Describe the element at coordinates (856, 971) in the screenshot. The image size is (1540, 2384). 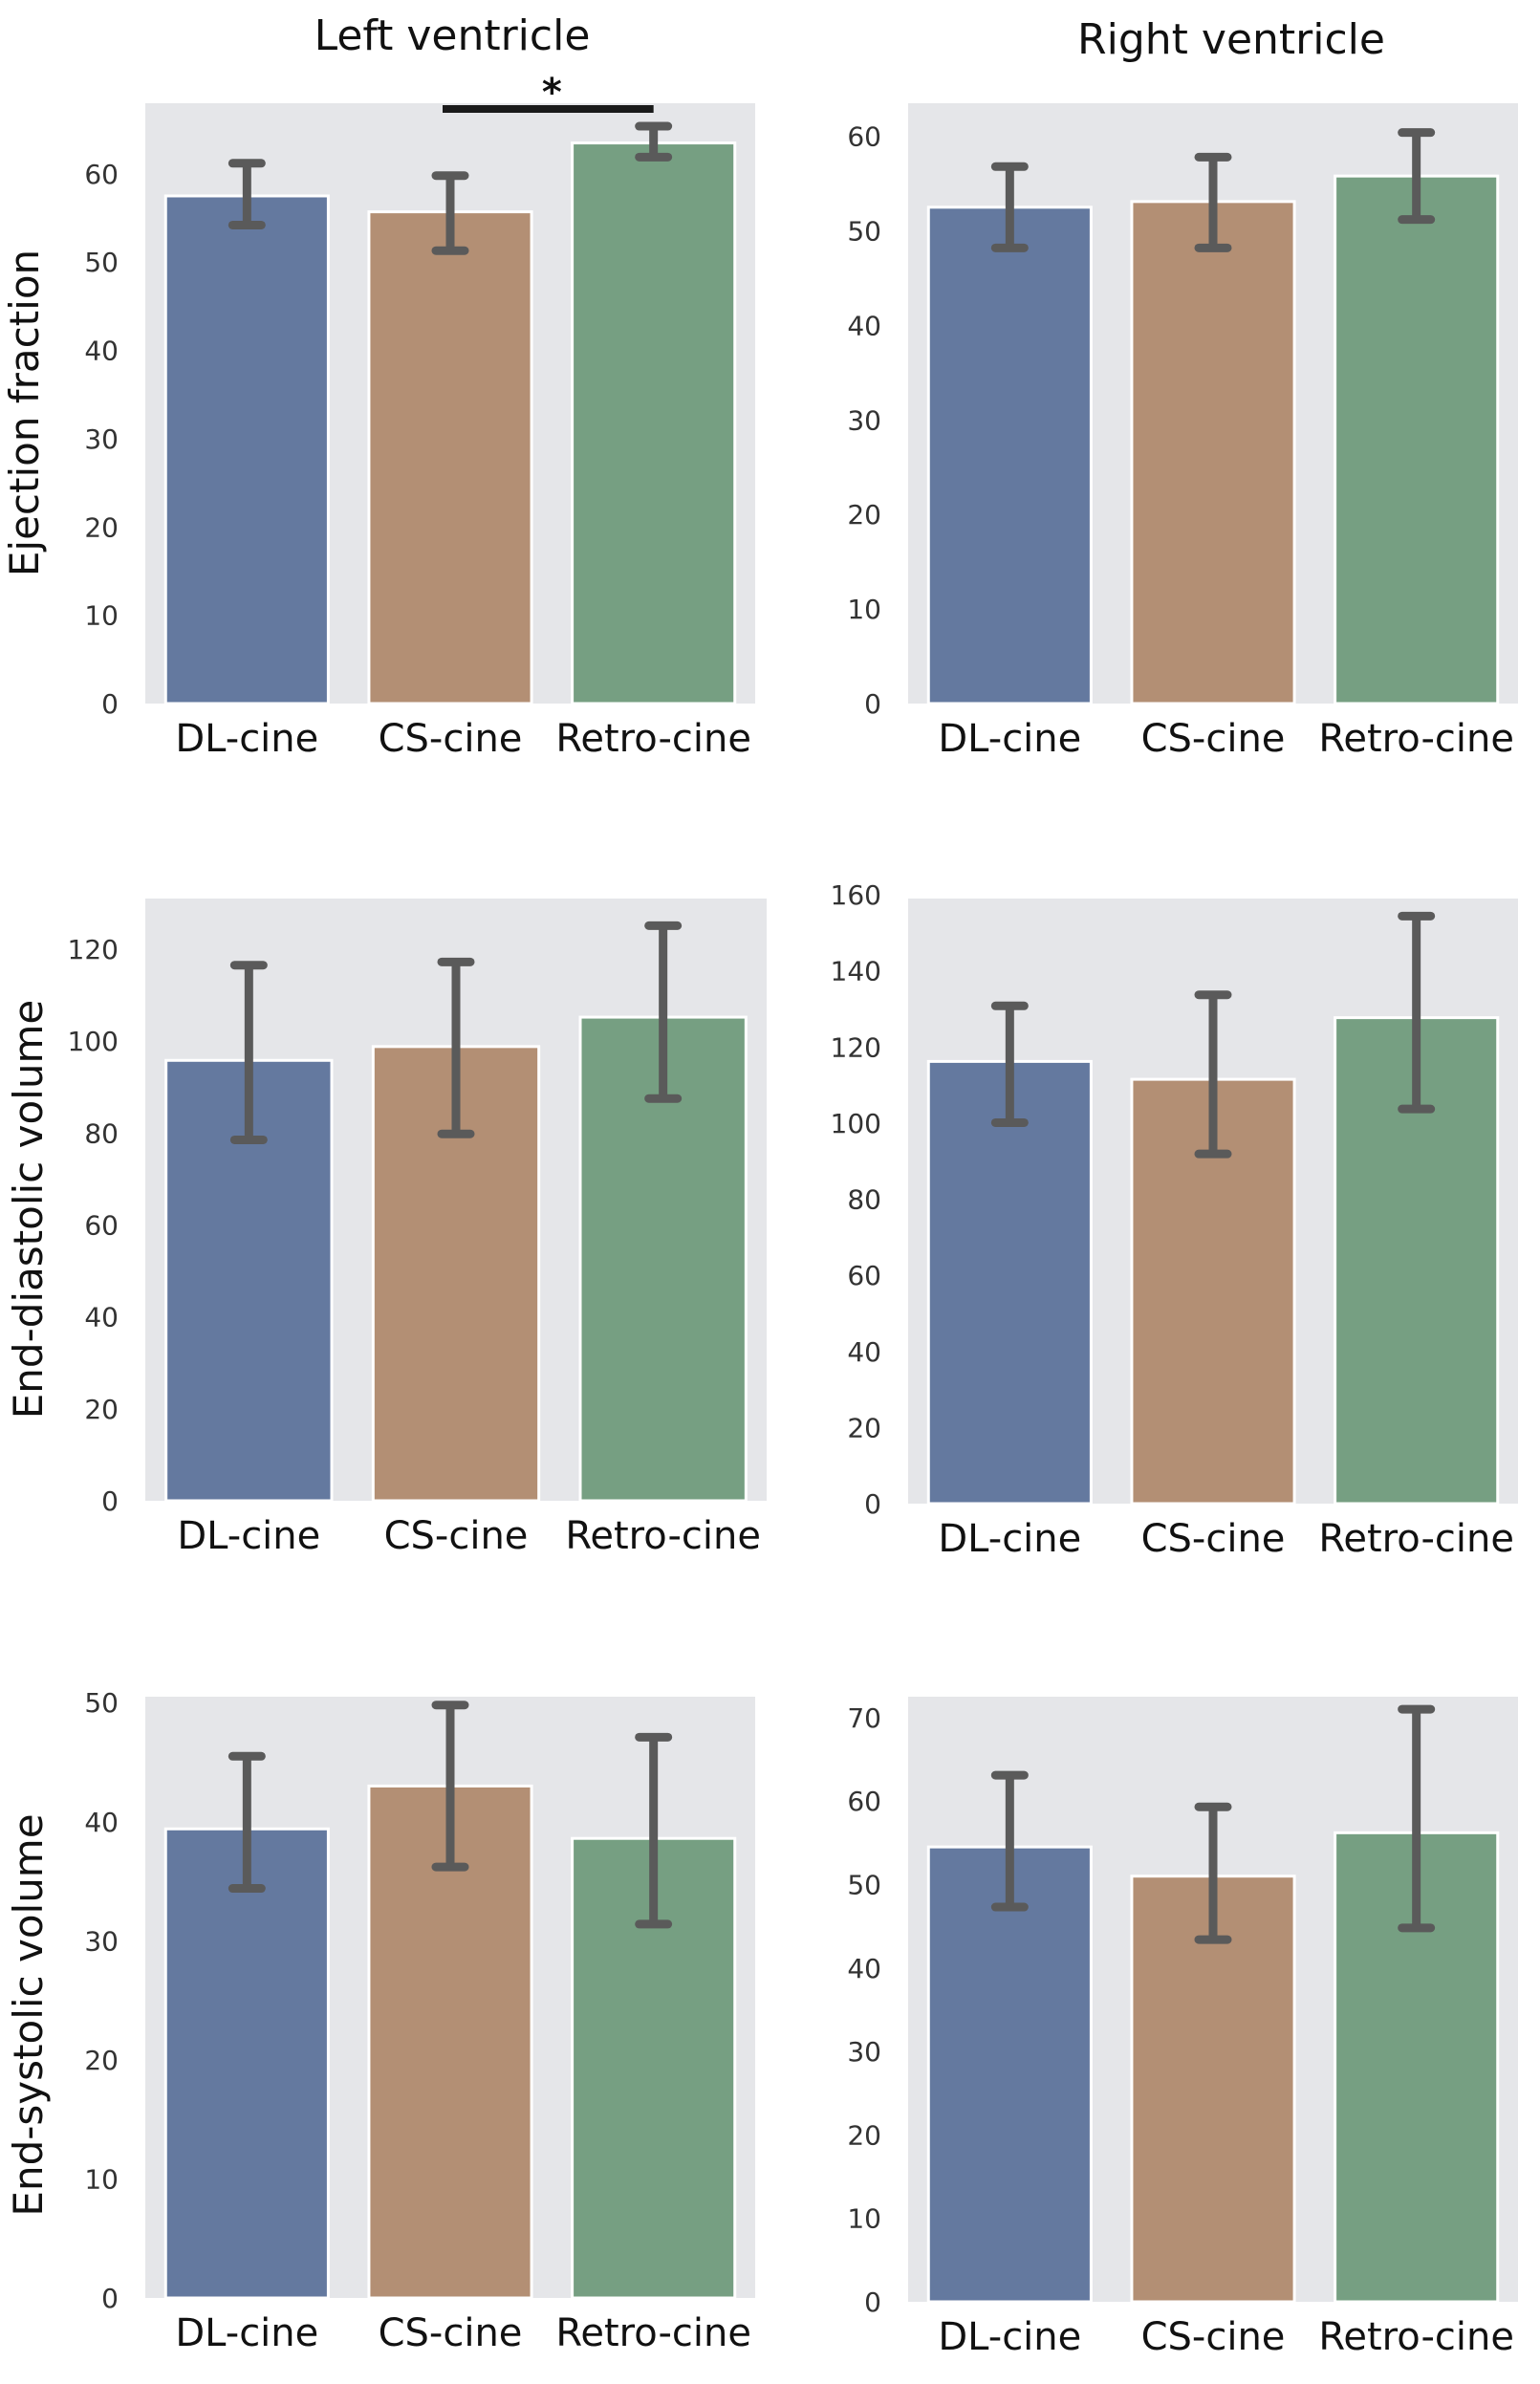
I see `y-tick-label: 140` at that location.